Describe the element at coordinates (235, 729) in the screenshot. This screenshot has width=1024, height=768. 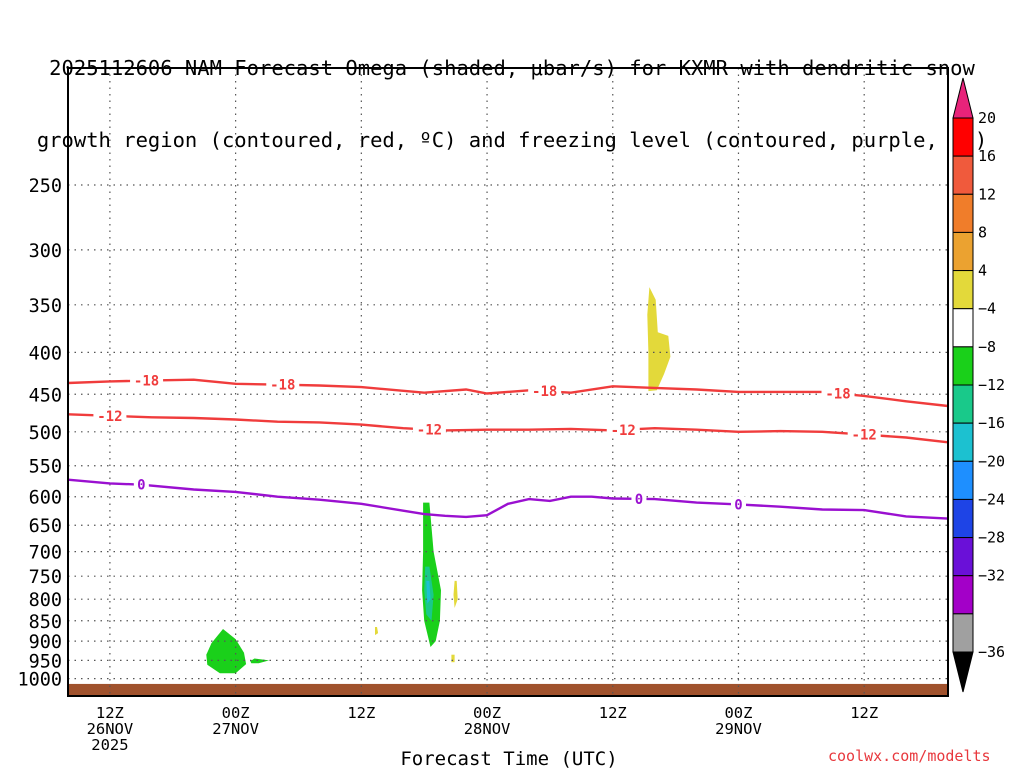
I see `x-tick-label: 27NOV` at that location.